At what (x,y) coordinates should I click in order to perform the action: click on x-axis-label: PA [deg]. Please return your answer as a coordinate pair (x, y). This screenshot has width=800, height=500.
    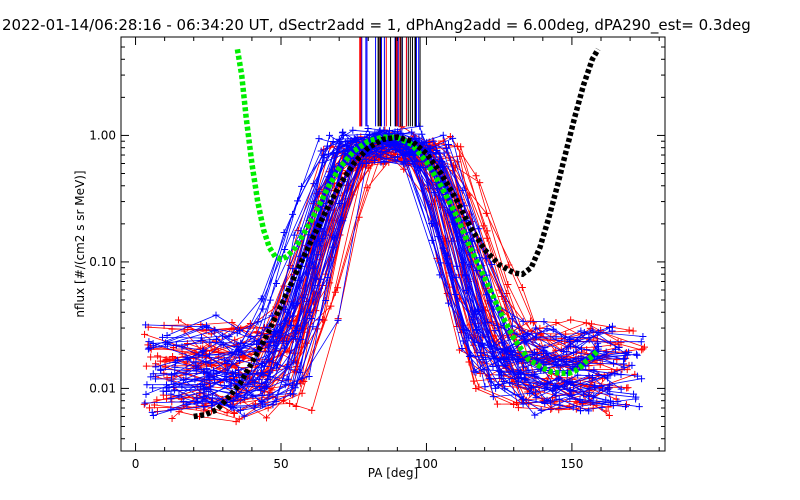
    Looking at the image, I should click on (393, 473).